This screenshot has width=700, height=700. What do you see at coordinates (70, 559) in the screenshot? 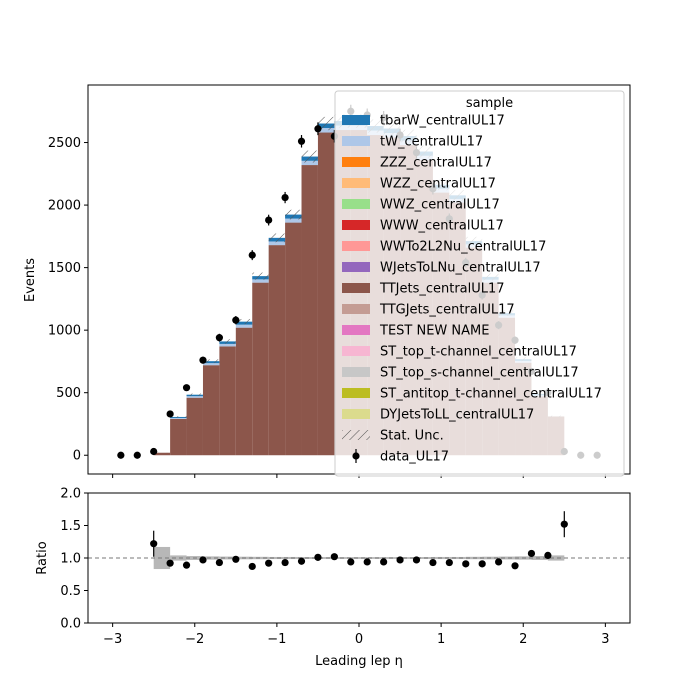
I see `ratio-y-tick-label: 1.0` at bounding box center [70, 559].